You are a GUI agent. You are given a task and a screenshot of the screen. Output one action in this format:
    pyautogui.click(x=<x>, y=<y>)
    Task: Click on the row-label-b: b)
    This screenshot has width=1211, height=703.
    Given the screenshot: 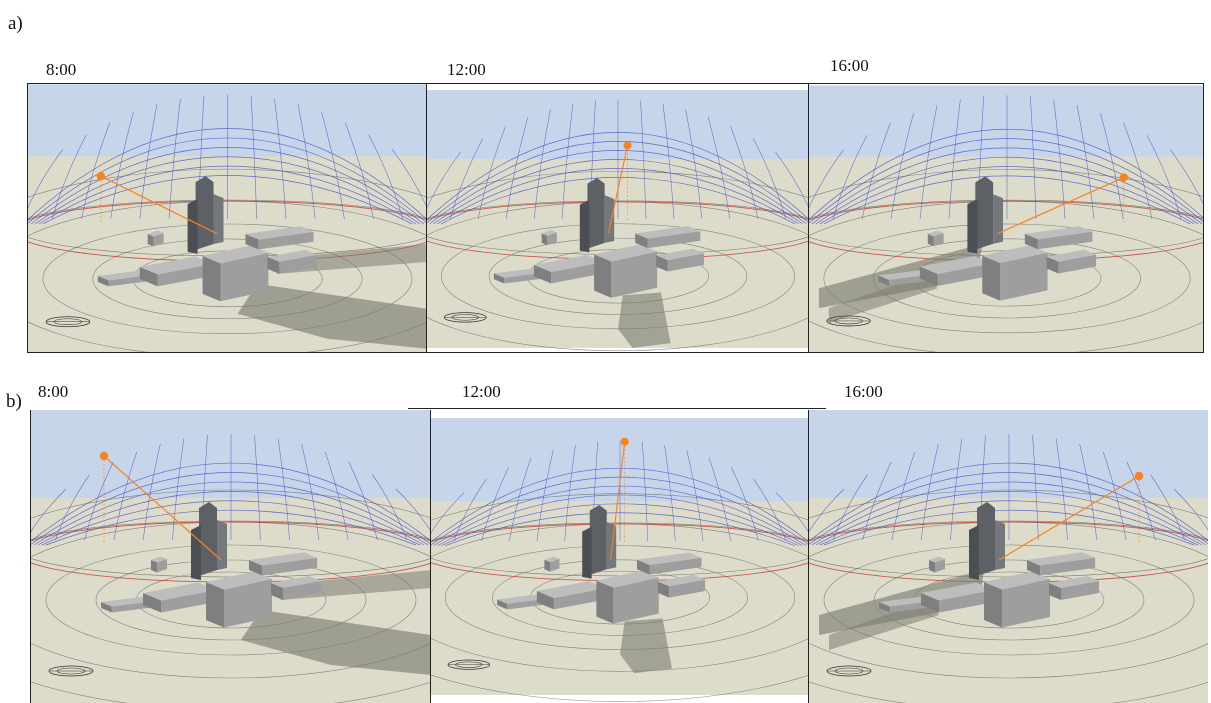 What is the action you would take?
    pyautogui.click(x=14, y=401)
    